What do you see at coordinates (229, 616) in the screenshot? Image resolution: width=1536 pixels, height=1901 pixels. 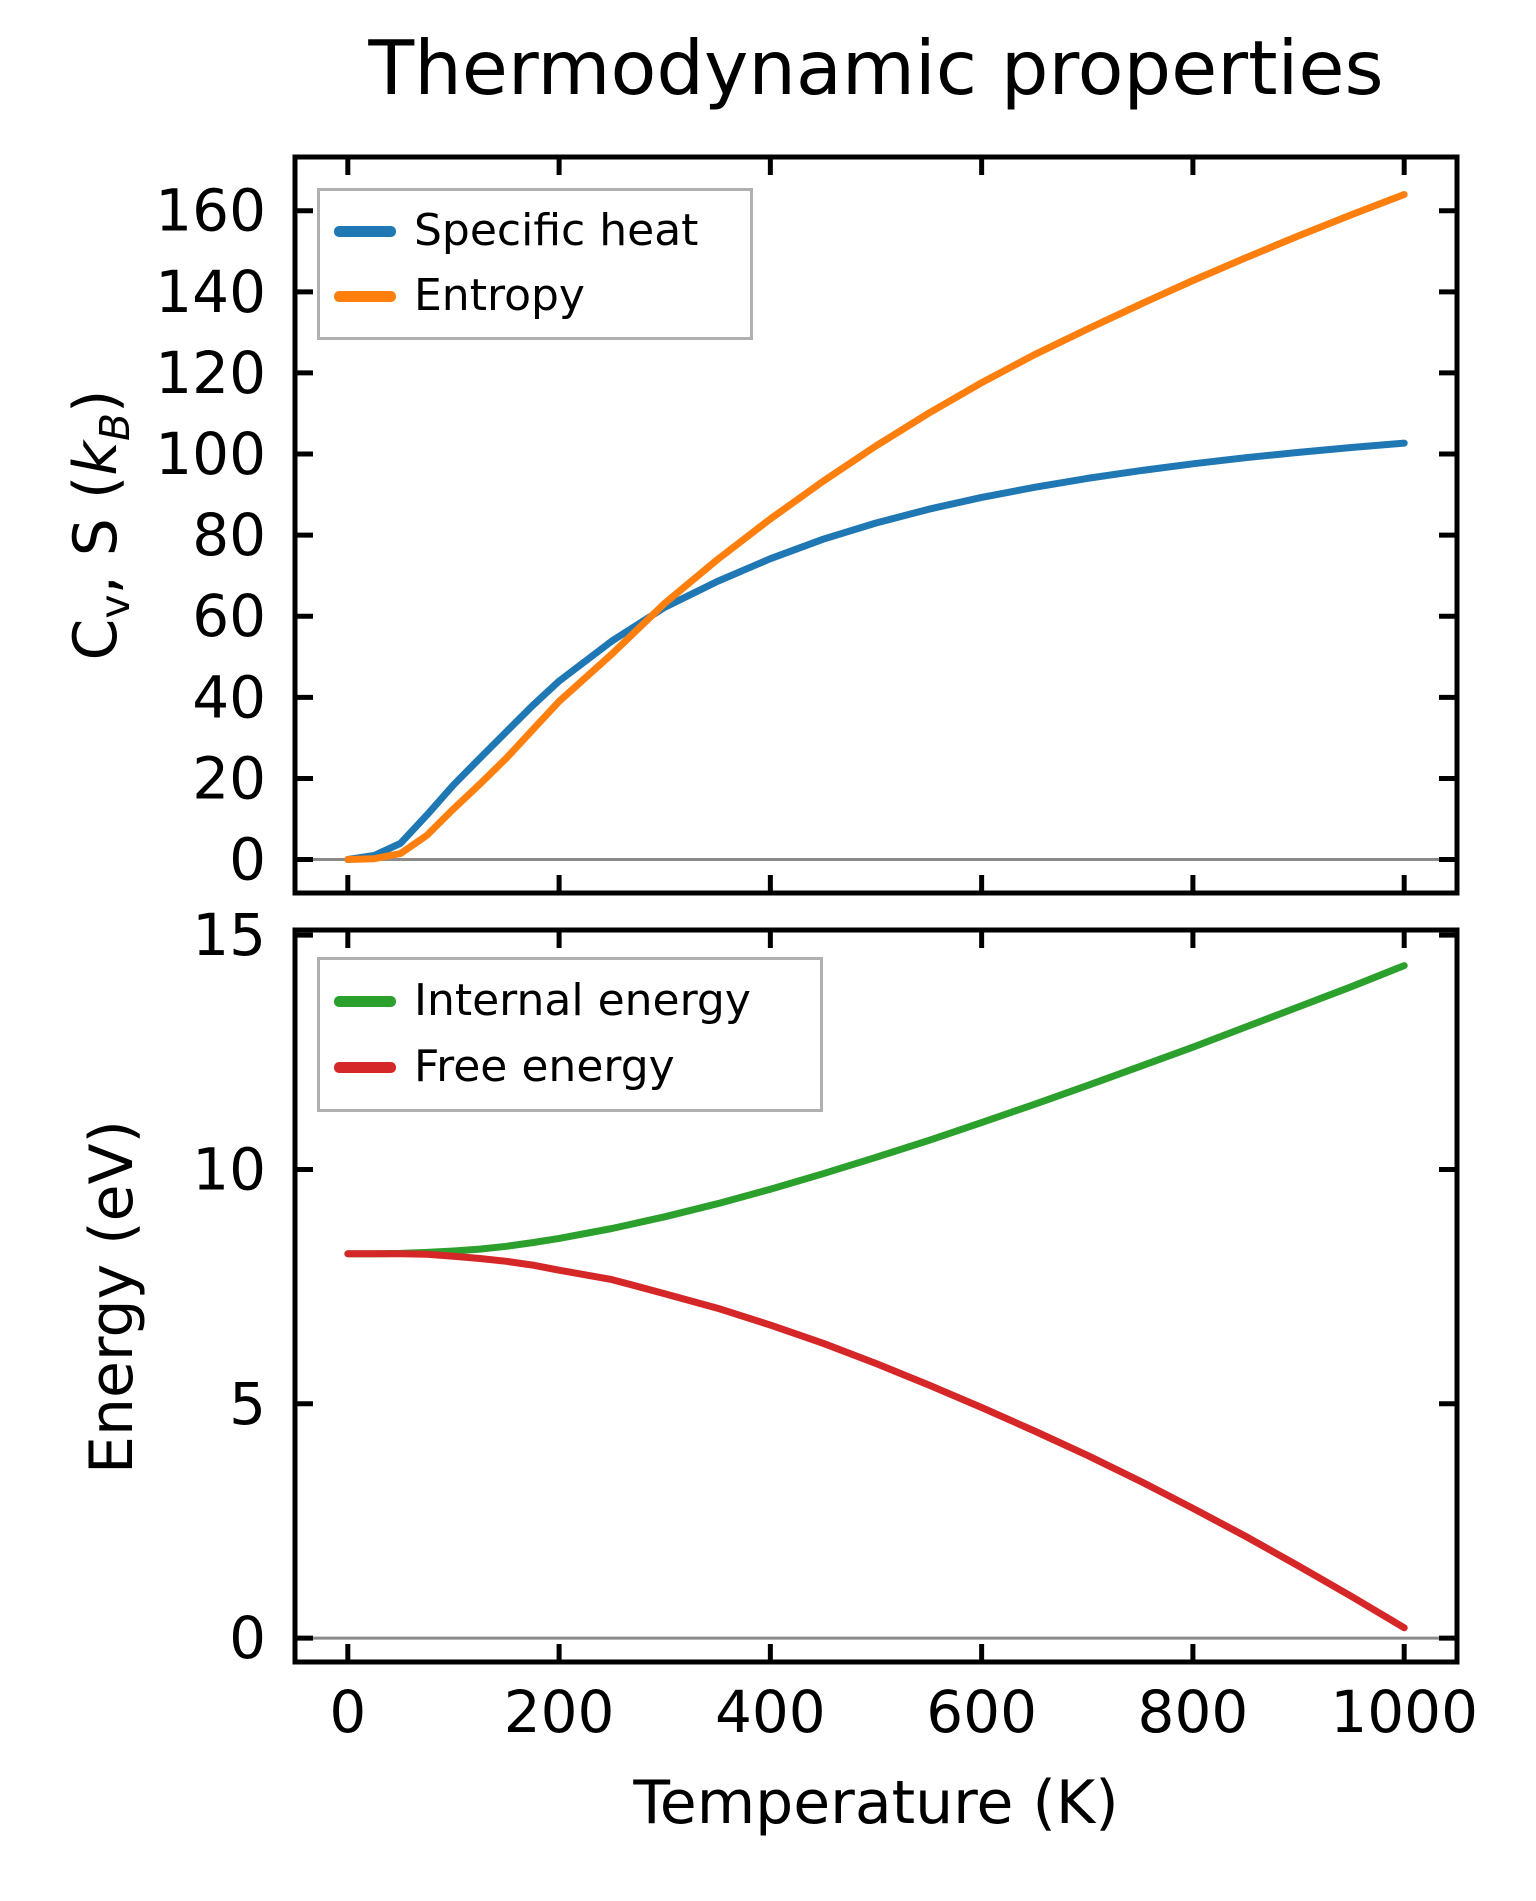 I see `y-tick-label: 60` at bounding box center [229, 616].